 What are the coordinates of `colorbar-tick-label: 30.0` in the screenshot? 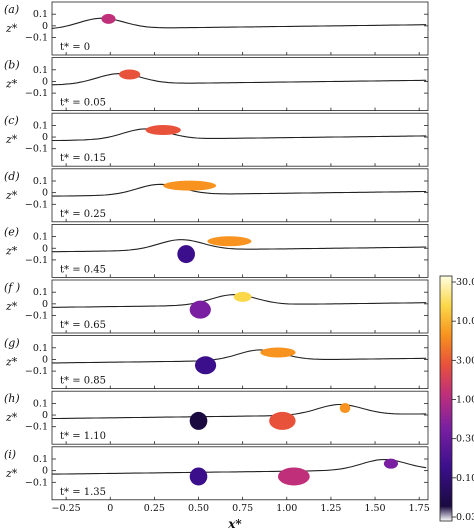 It's located at (465, 282).